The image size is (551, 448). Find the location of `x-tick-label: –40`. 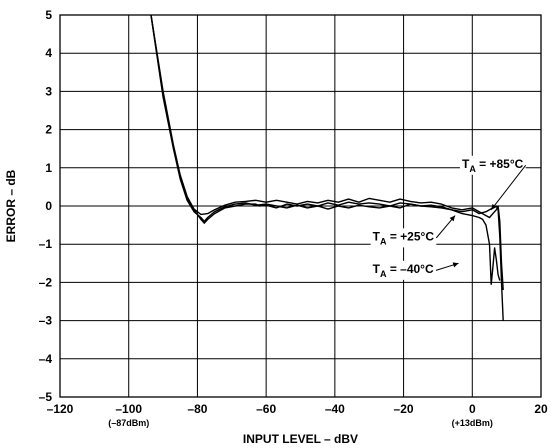

x-tick-label: –40 is located at coordinates (335, 409).